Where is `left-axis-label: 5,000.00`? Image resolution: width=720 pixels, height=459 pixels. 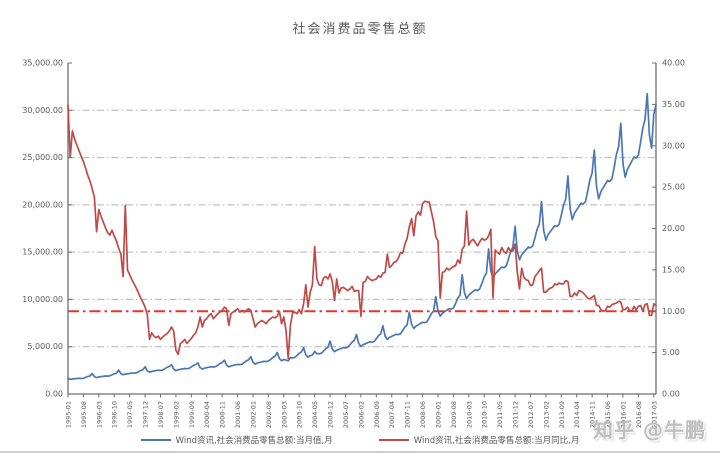 left-axis-label: 5,000.00 is located at coordinates (45, 346).